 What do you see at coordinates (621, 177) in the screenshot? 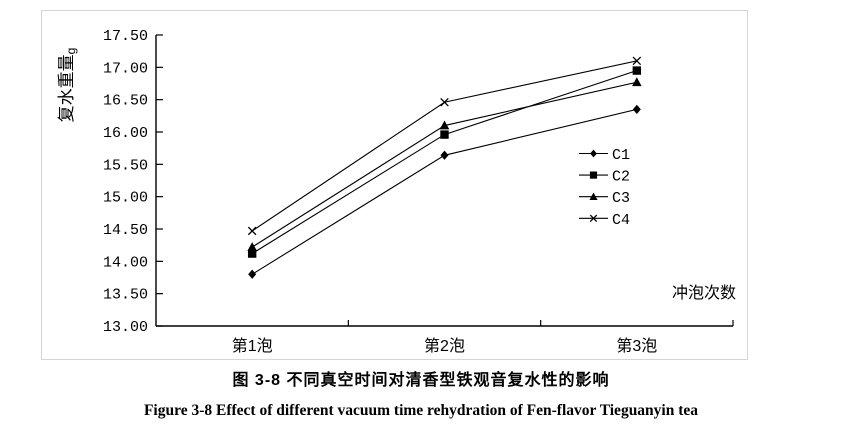
I see `legend-label: C2` at bounding box center [621, 177].